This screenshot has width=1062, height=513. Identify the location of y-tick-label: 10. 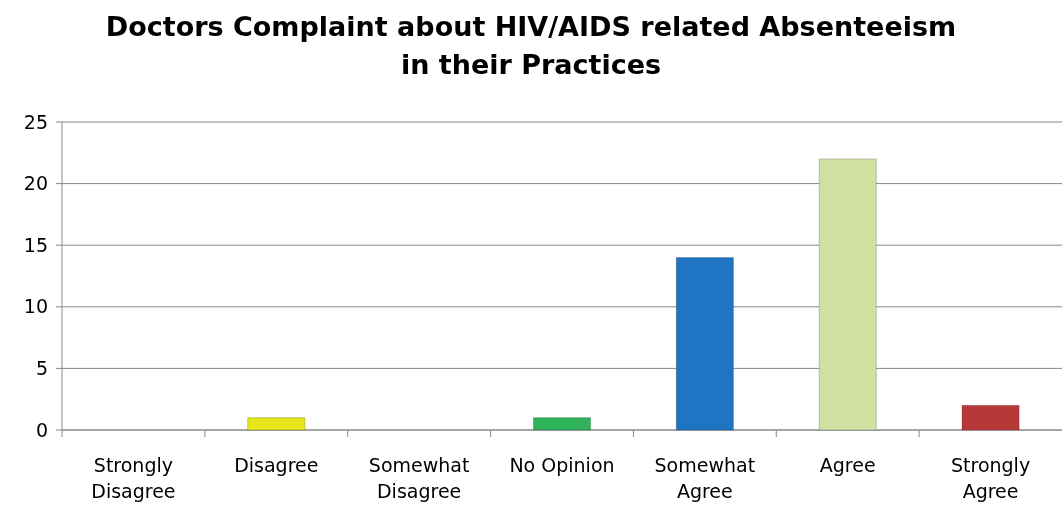
(35, 306).